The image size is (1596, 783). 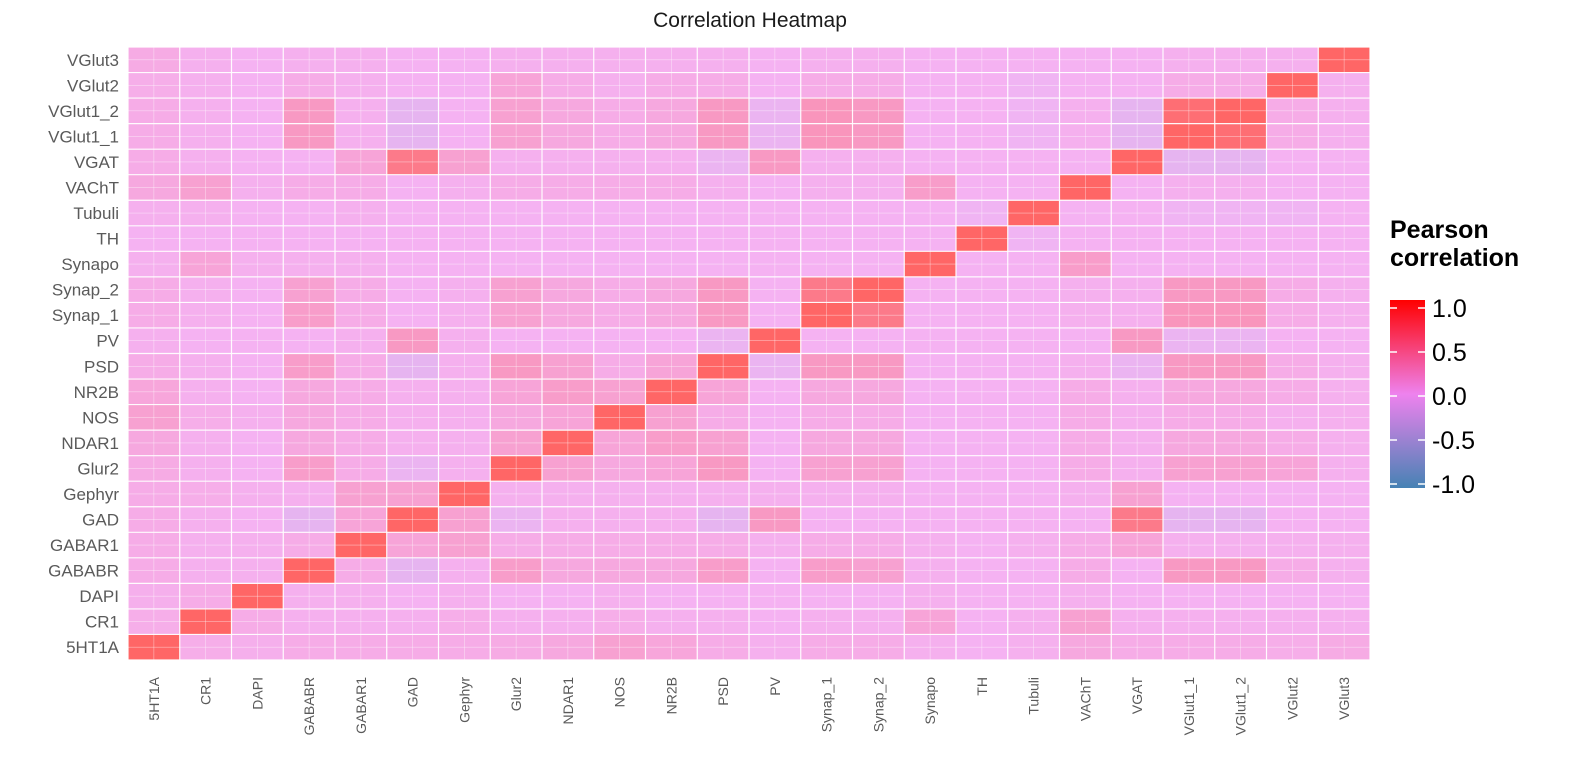 What do you see at coordinates (96, 162) in the screenshot?
I see `y-tick-label-vgat: VGAT` at bounding box center [96, 162].